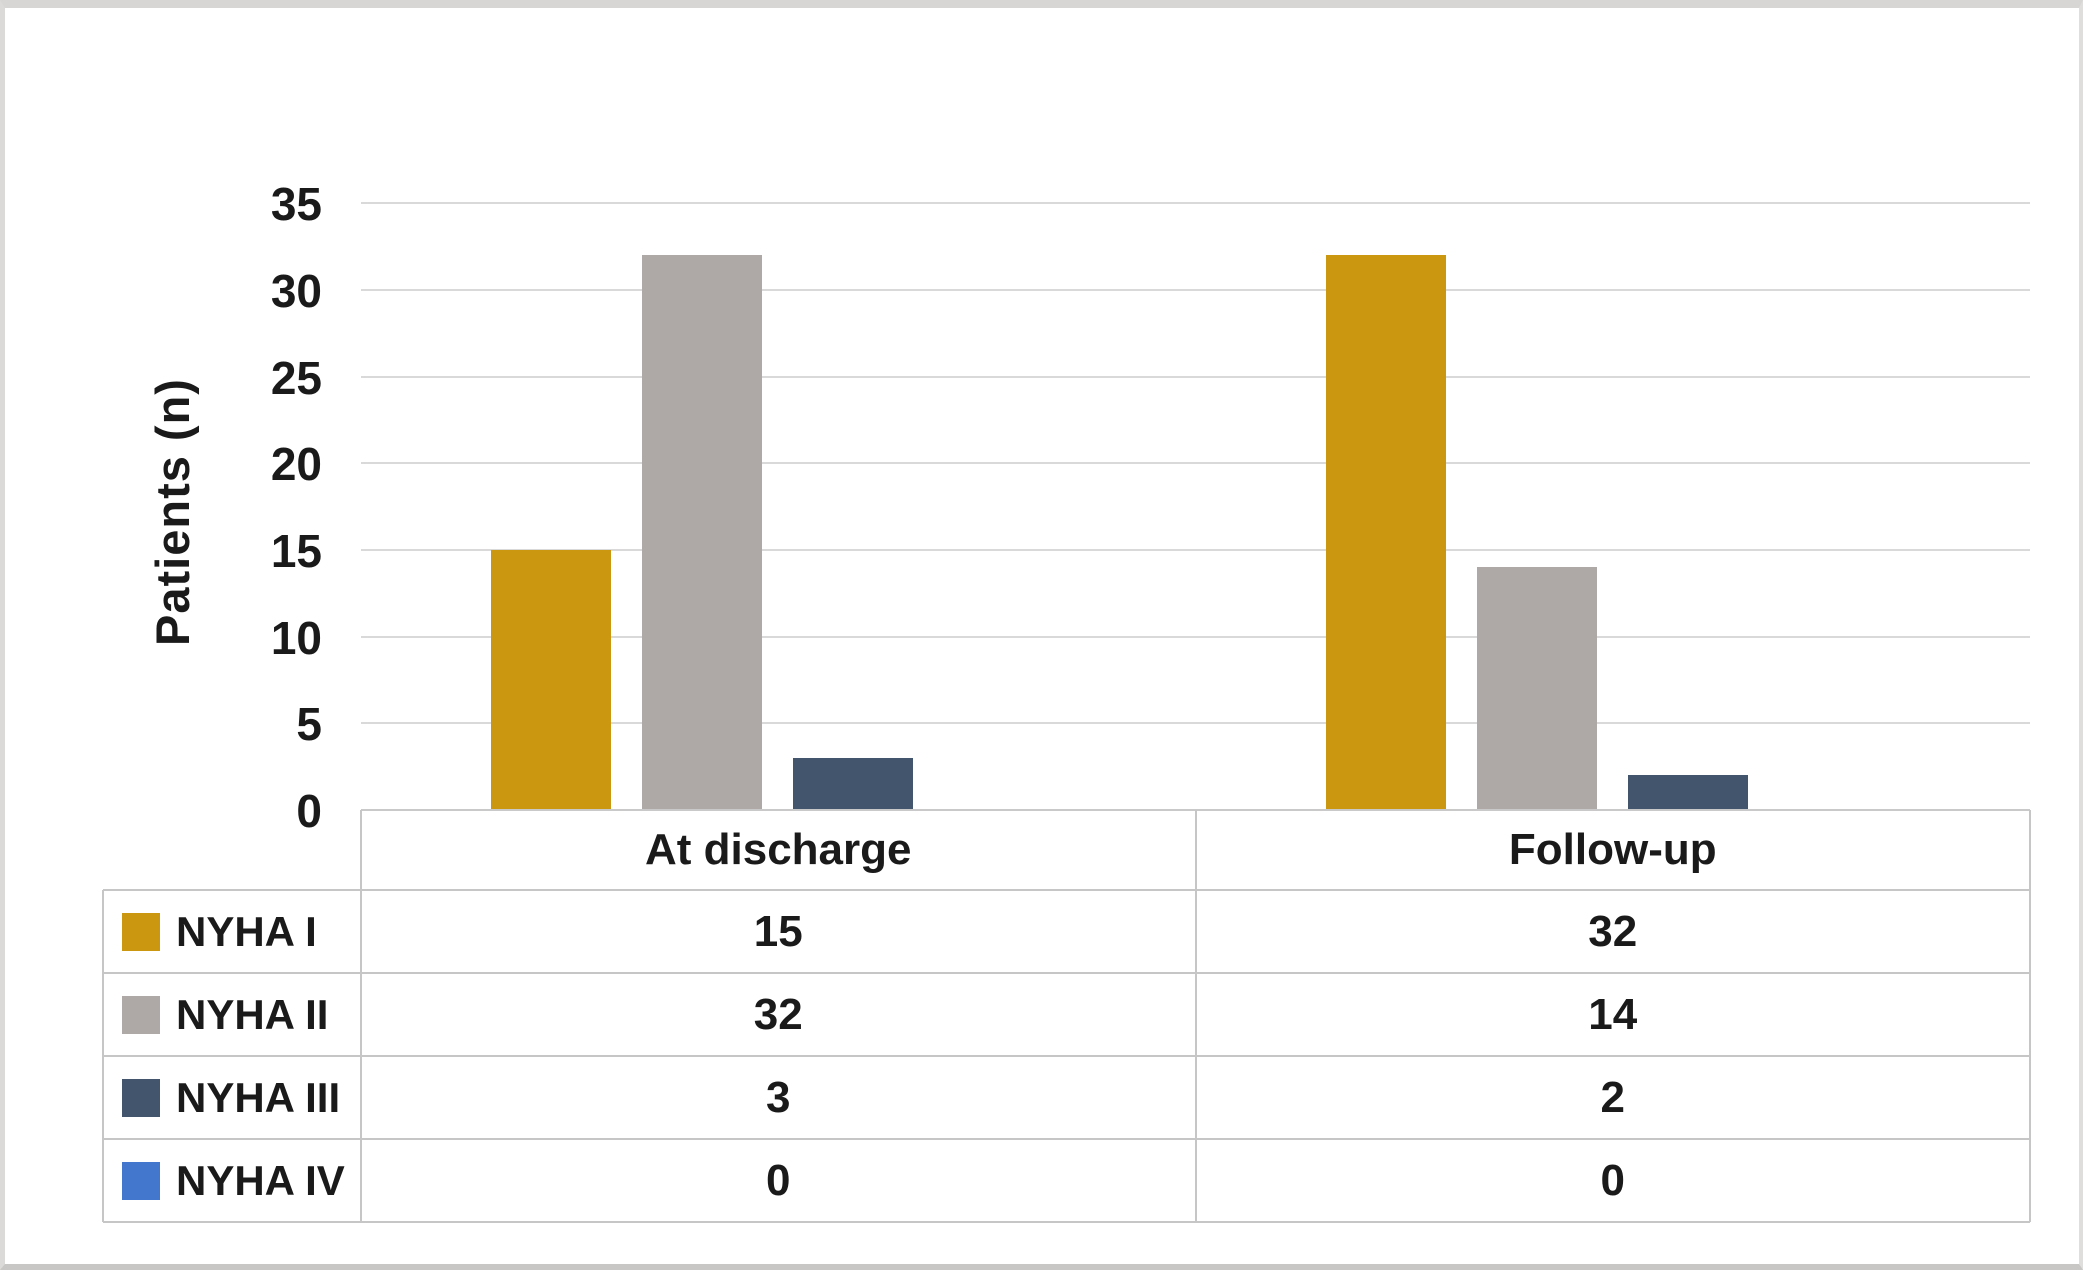 The height and width of the screenshot is (1270, 2083). What do you see at coordinates (1613, 931) in the screenshot?
I see `table-value-nyha-i-follow-up: 32` at bounding box center [1613, 931].